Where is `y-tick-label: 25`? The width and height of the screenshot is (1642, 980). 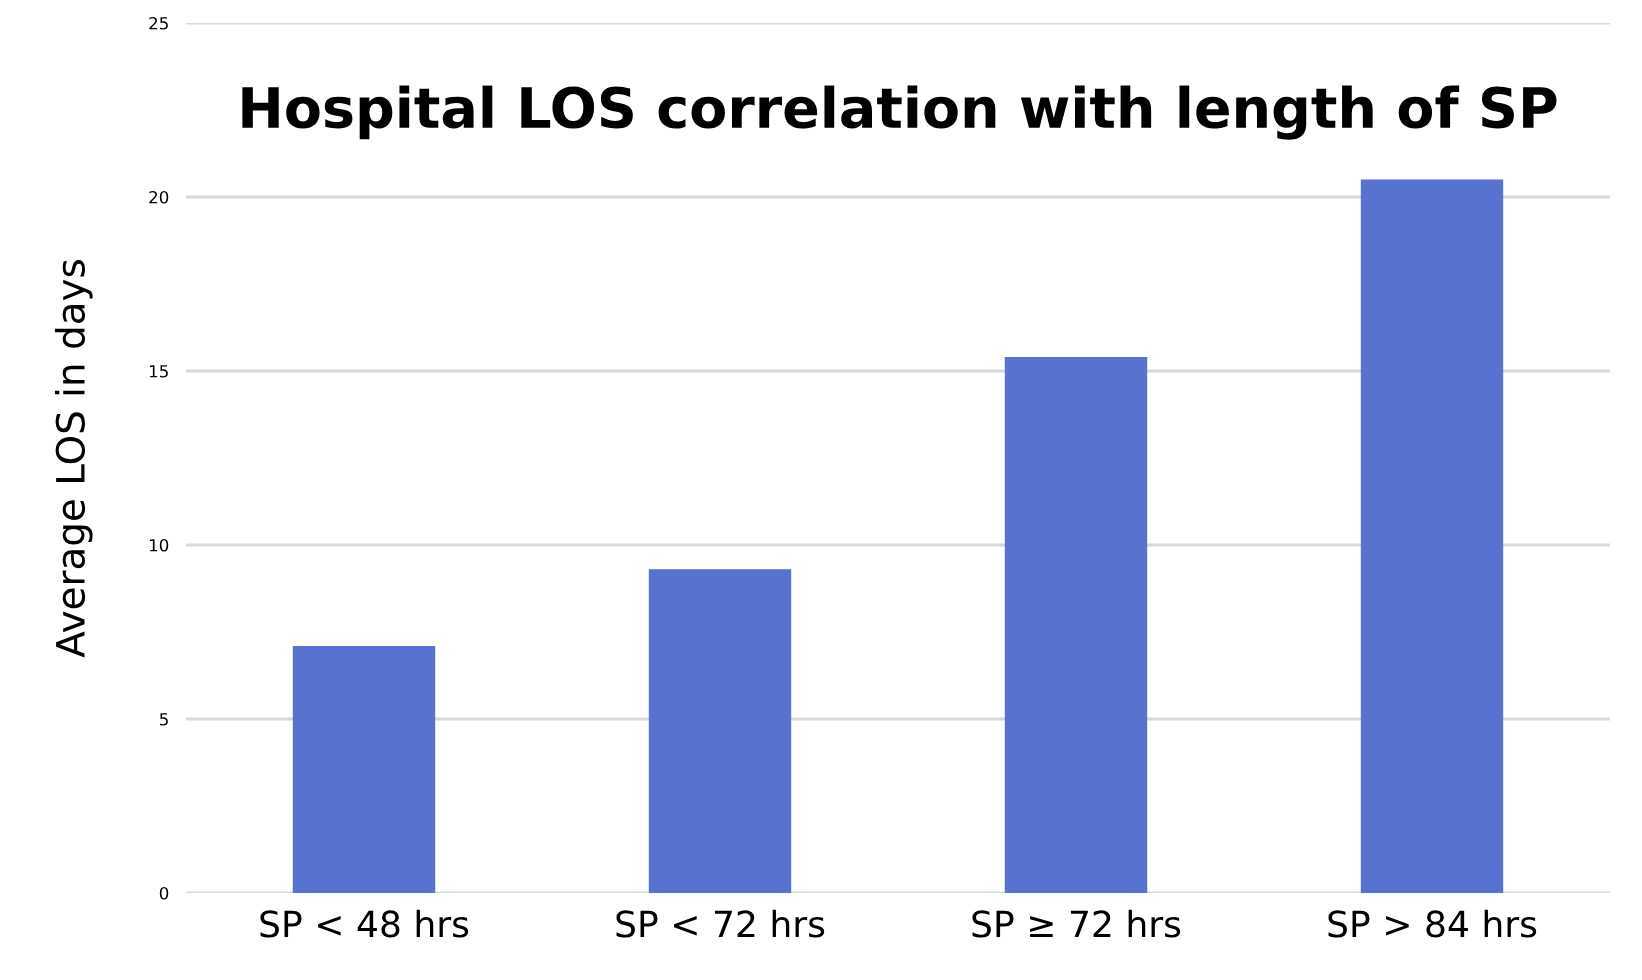
y-tick-label: 25 is located at coordinates (158, 23).